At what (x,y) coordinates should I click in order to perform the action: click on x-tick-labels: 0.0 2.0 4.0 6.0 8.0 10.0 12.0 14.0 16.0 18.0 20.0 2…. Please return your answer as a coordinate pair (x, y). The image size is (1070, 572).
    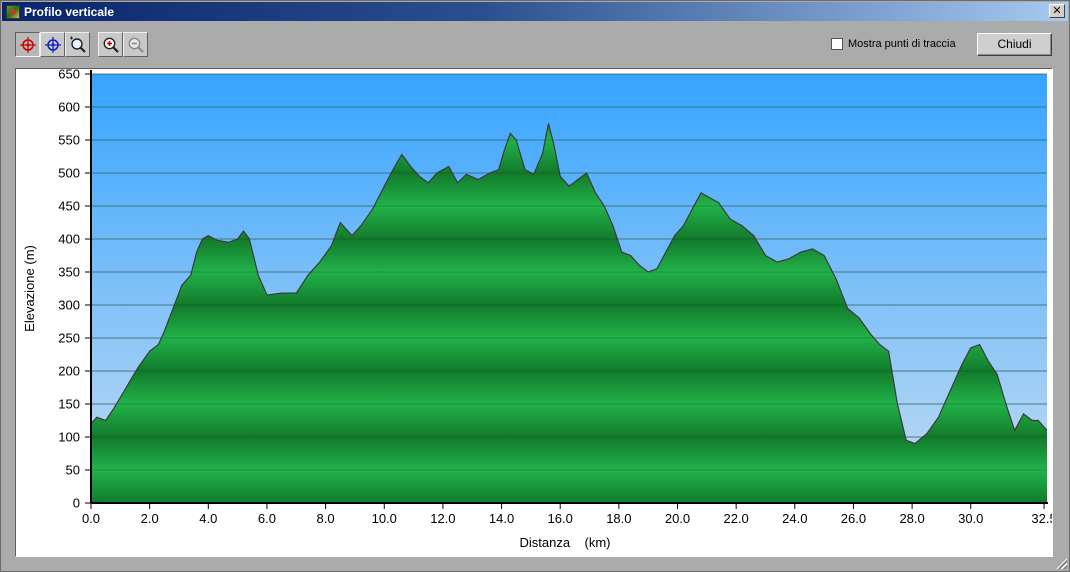
    Looking at the image, I should click on (567, 518).